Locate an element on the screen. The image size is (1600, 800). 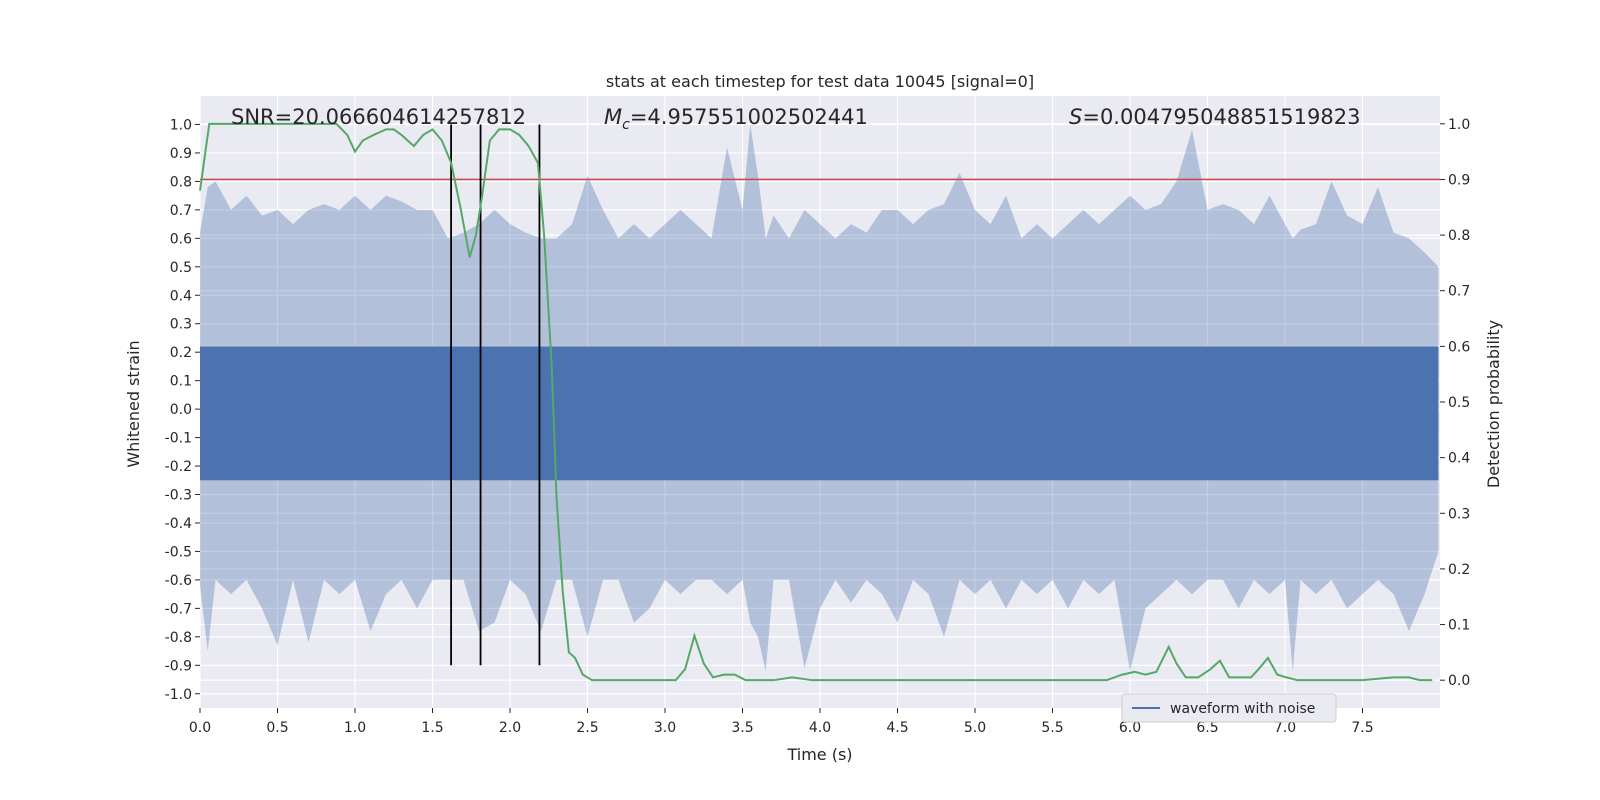
y-tick-label: -0.1 is located at coordinates (178, 439).